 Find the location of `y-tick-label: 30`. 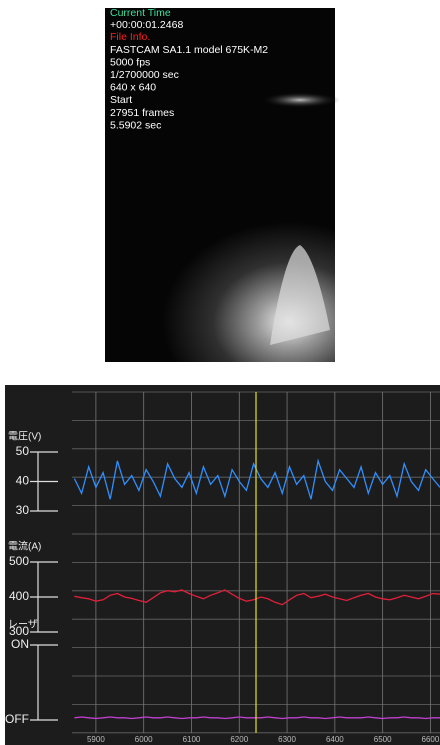

y-tick-label: 30 is located at coordinates (23, 510).